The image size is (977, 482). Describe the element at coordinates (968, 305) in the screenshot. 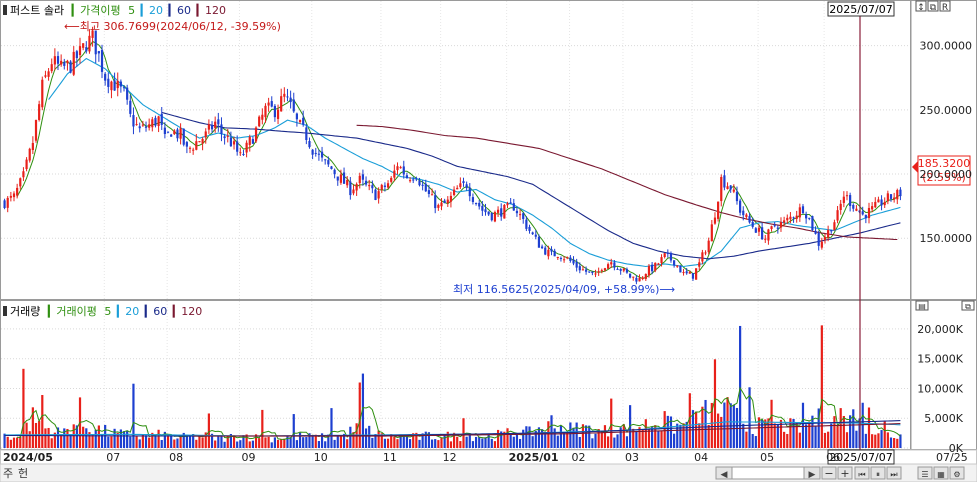

I see `volume-panel-restore-button: ⧉` at that location.